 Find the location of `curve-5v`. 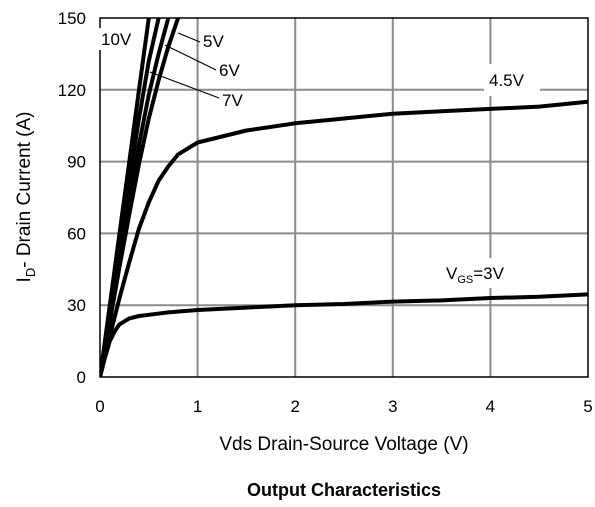

curve-5v is located at coordinates (140, 197).